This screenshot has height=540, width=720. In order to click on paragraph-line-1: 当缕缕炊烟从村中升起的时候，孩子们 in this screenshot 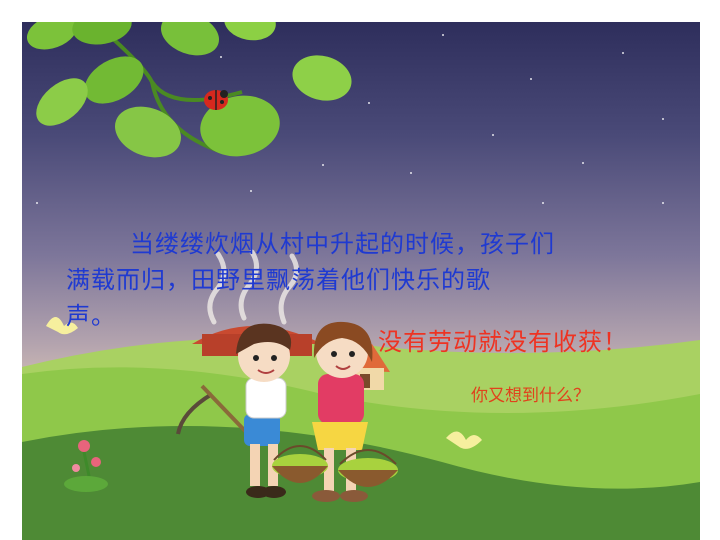, I will do `click(366, 244)`.